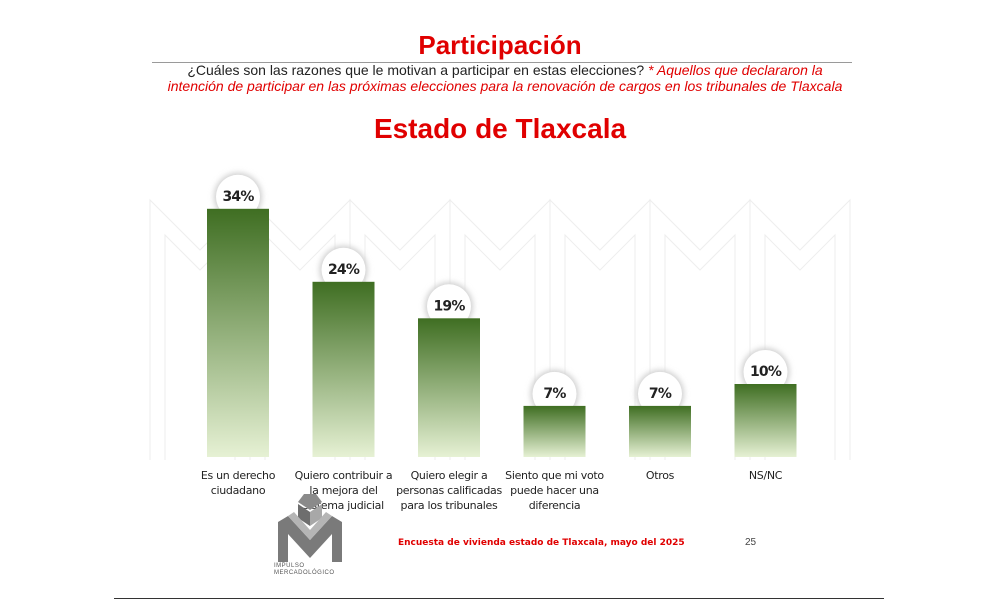  I want to click on page-title: Participación, so click(500, 45).